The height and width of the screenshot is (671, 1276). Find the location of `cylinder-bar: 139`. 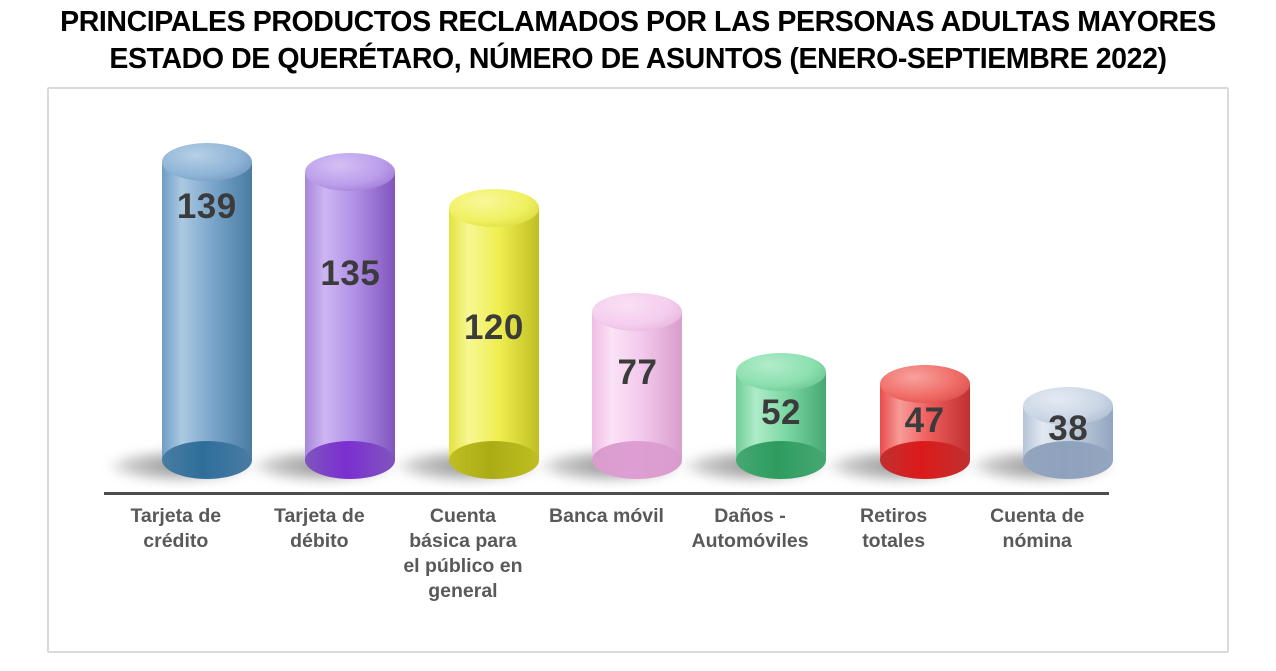

cylinder-bar: 139 is located at coordinates (206, 311).